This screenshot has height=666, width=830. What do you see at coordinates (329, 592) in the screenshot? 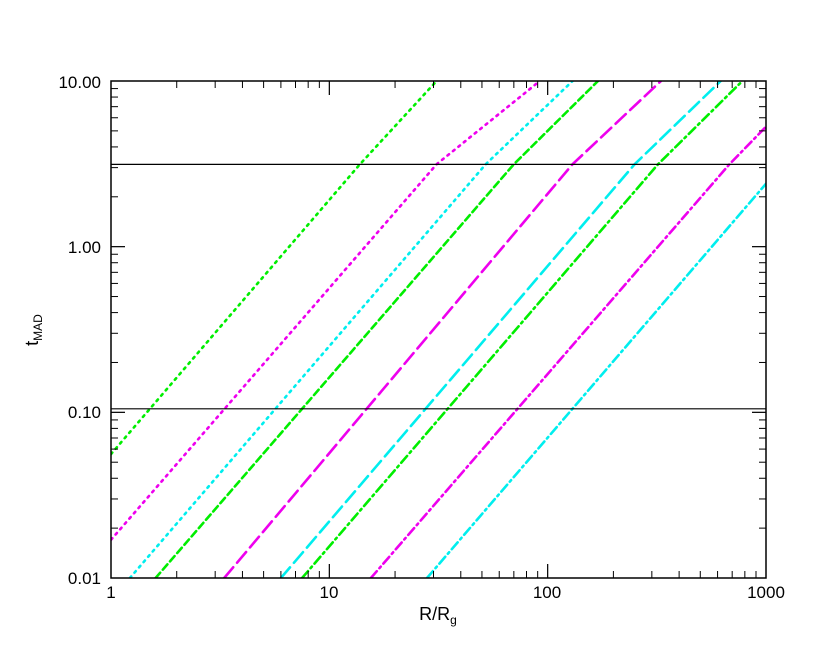
I see `x-tick-label-10: 10` at bounding box center [329, 592].